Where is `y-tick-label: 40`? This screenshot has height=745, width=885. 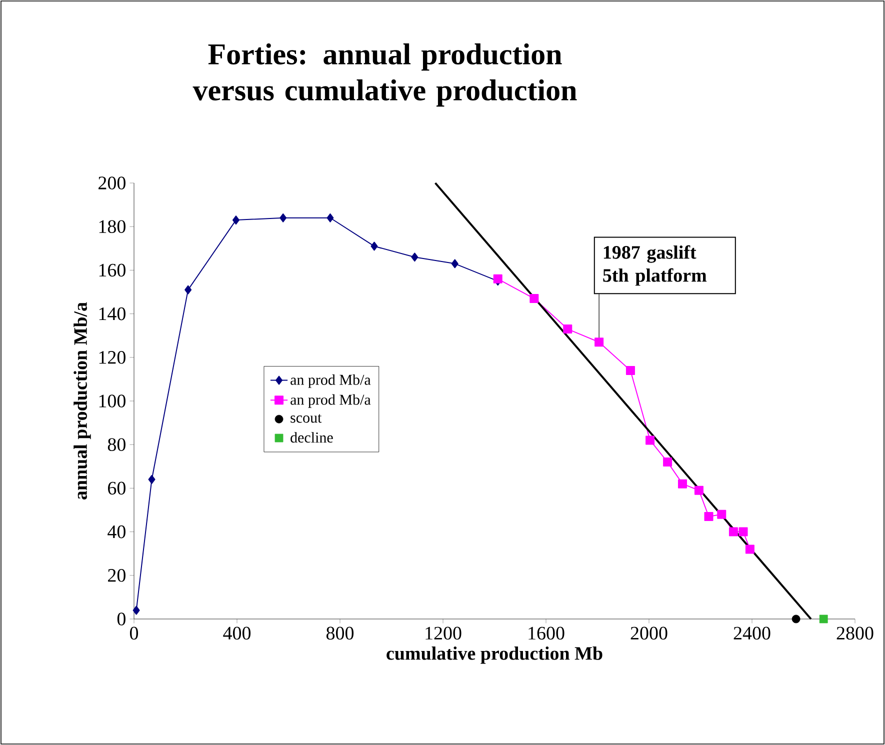 y-tick-label: 40 is located at coordinates (117, 531).